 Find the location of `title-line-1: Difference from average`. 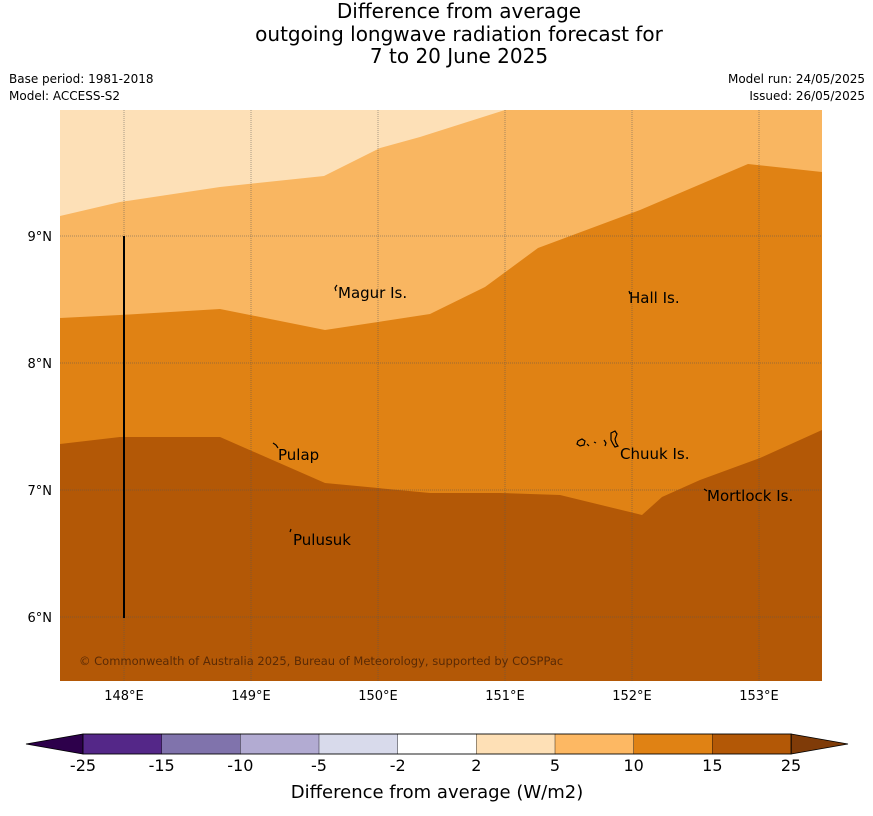

title-line-1: Difference from average is located at coordinates (459, 11).